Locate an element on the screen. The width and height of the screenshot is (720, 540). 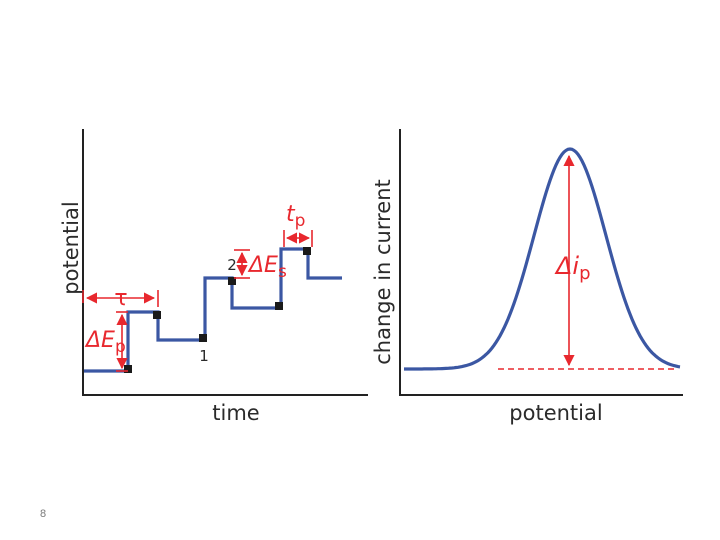
delta-es-symbol: ΔE is located at coordinates (262, 265).